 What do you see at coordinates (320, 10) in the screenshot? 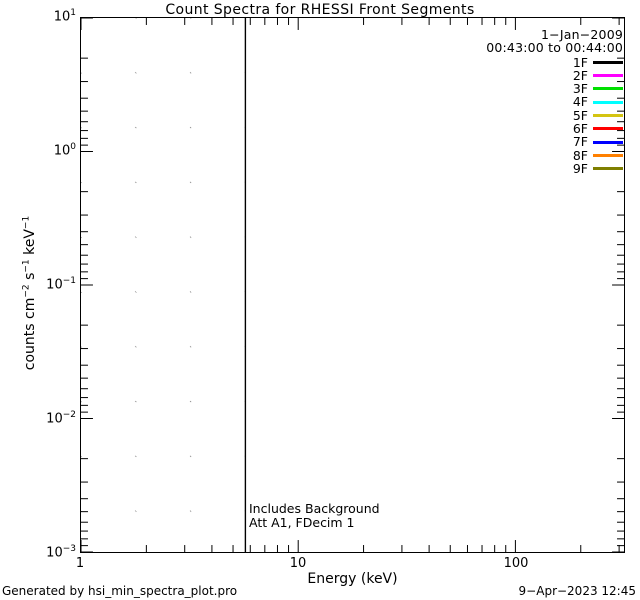
I see `page-title: Count Spectra for RHESSI Front Segments` at bounding box center [320, 10].